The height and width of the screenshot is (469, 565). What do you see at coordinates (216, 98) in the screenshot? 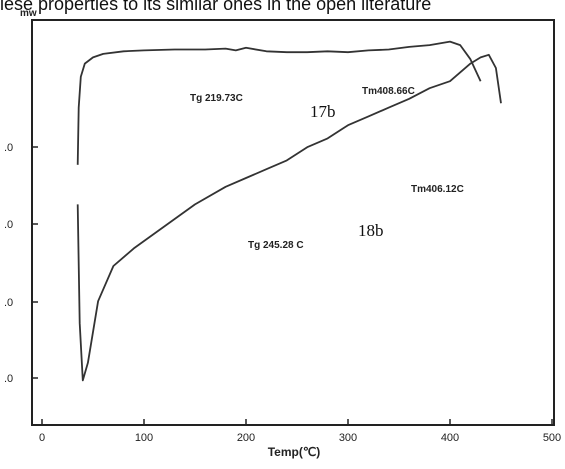
I see `annotation-label: Tg 219.73C` at bounding box center [216, 98].